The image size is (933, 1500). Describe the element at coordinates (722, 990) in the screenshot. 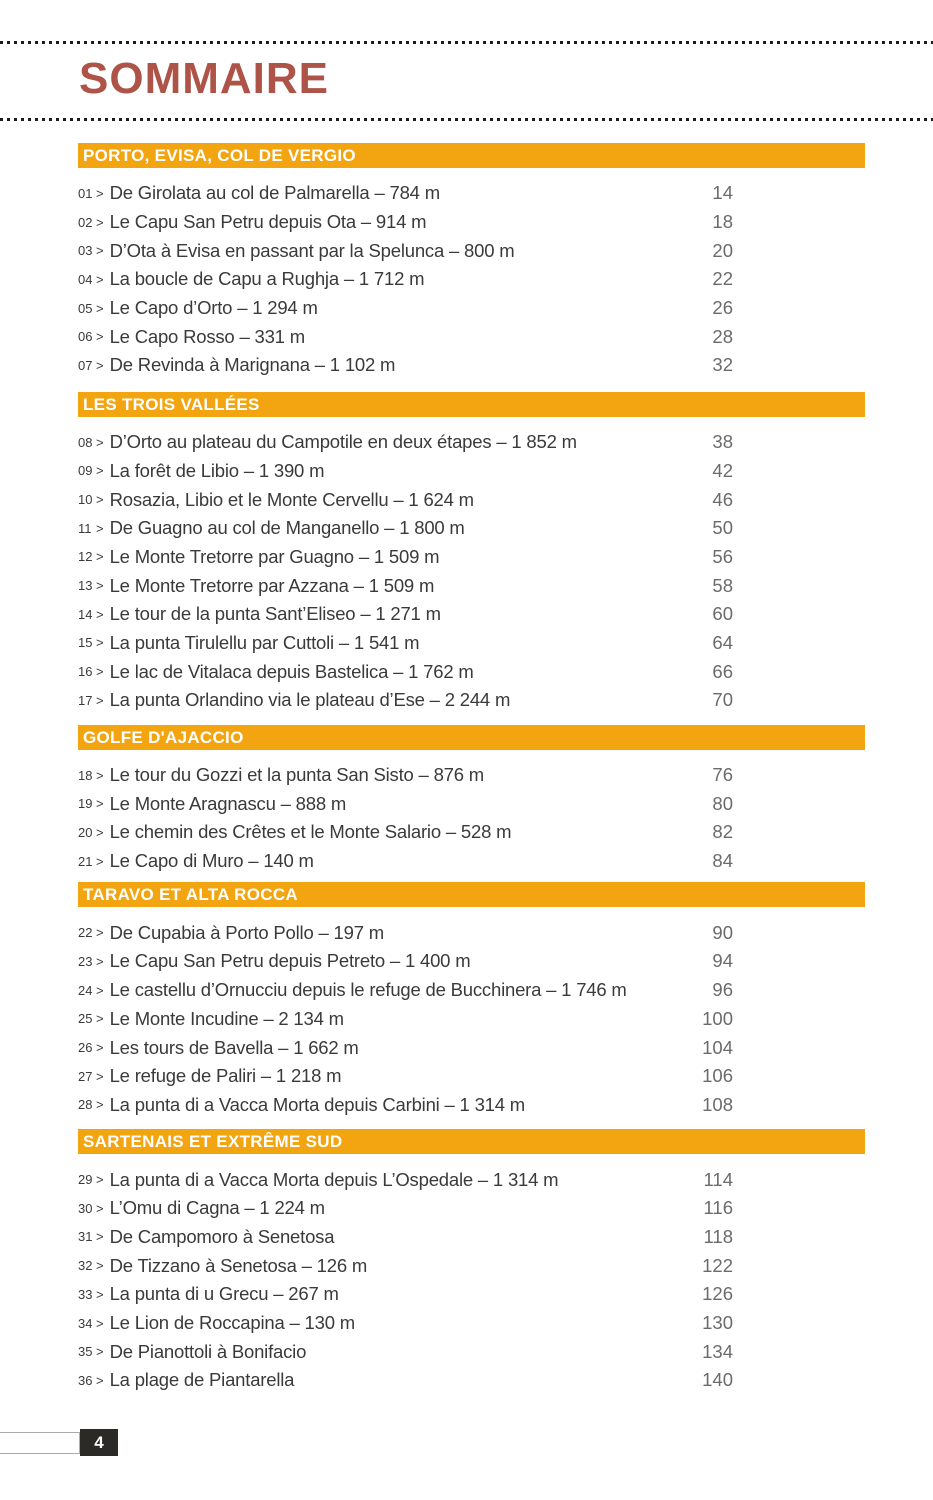

I see `entry-page-number: 96` at that location.